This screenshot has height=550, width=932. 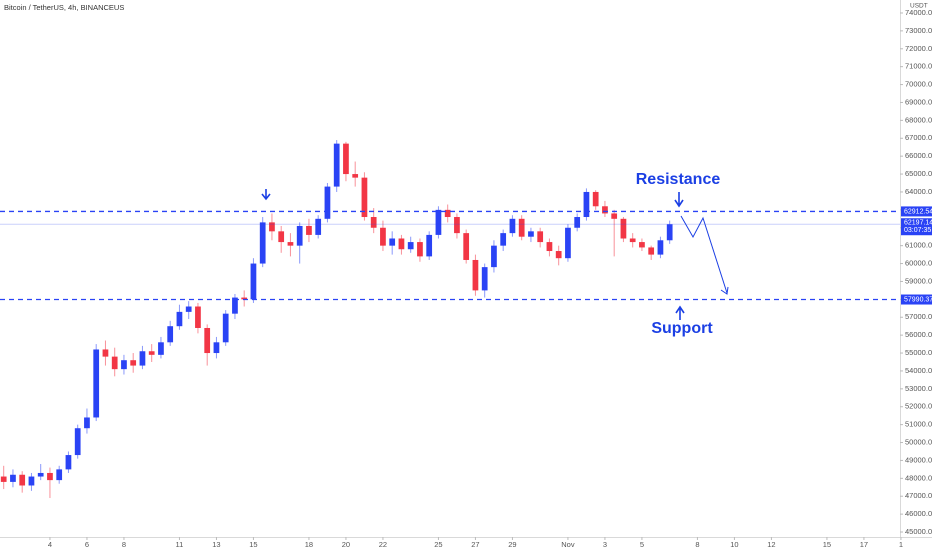 I want to click on last-price-label: 62197.14, so click(x=918, y=223).